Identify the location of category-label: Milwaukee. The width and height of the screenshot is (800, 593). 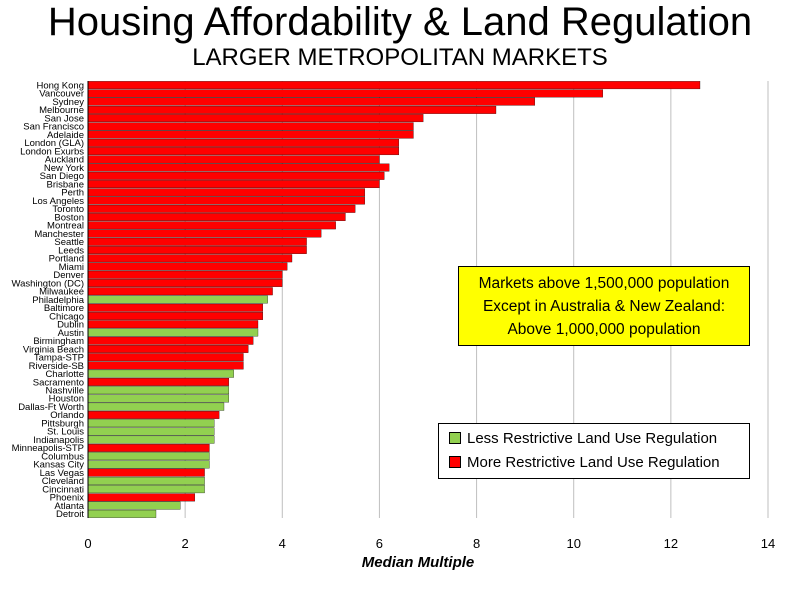
(61, 292).